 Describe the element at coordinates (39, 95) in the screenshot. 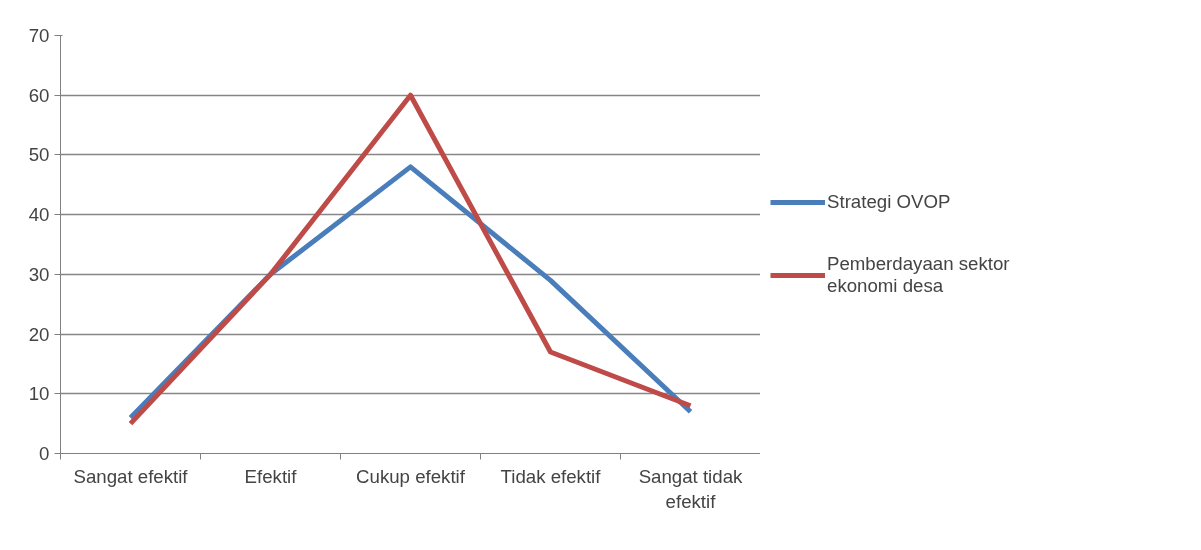

I see `y-tick-label: 60` at that location.